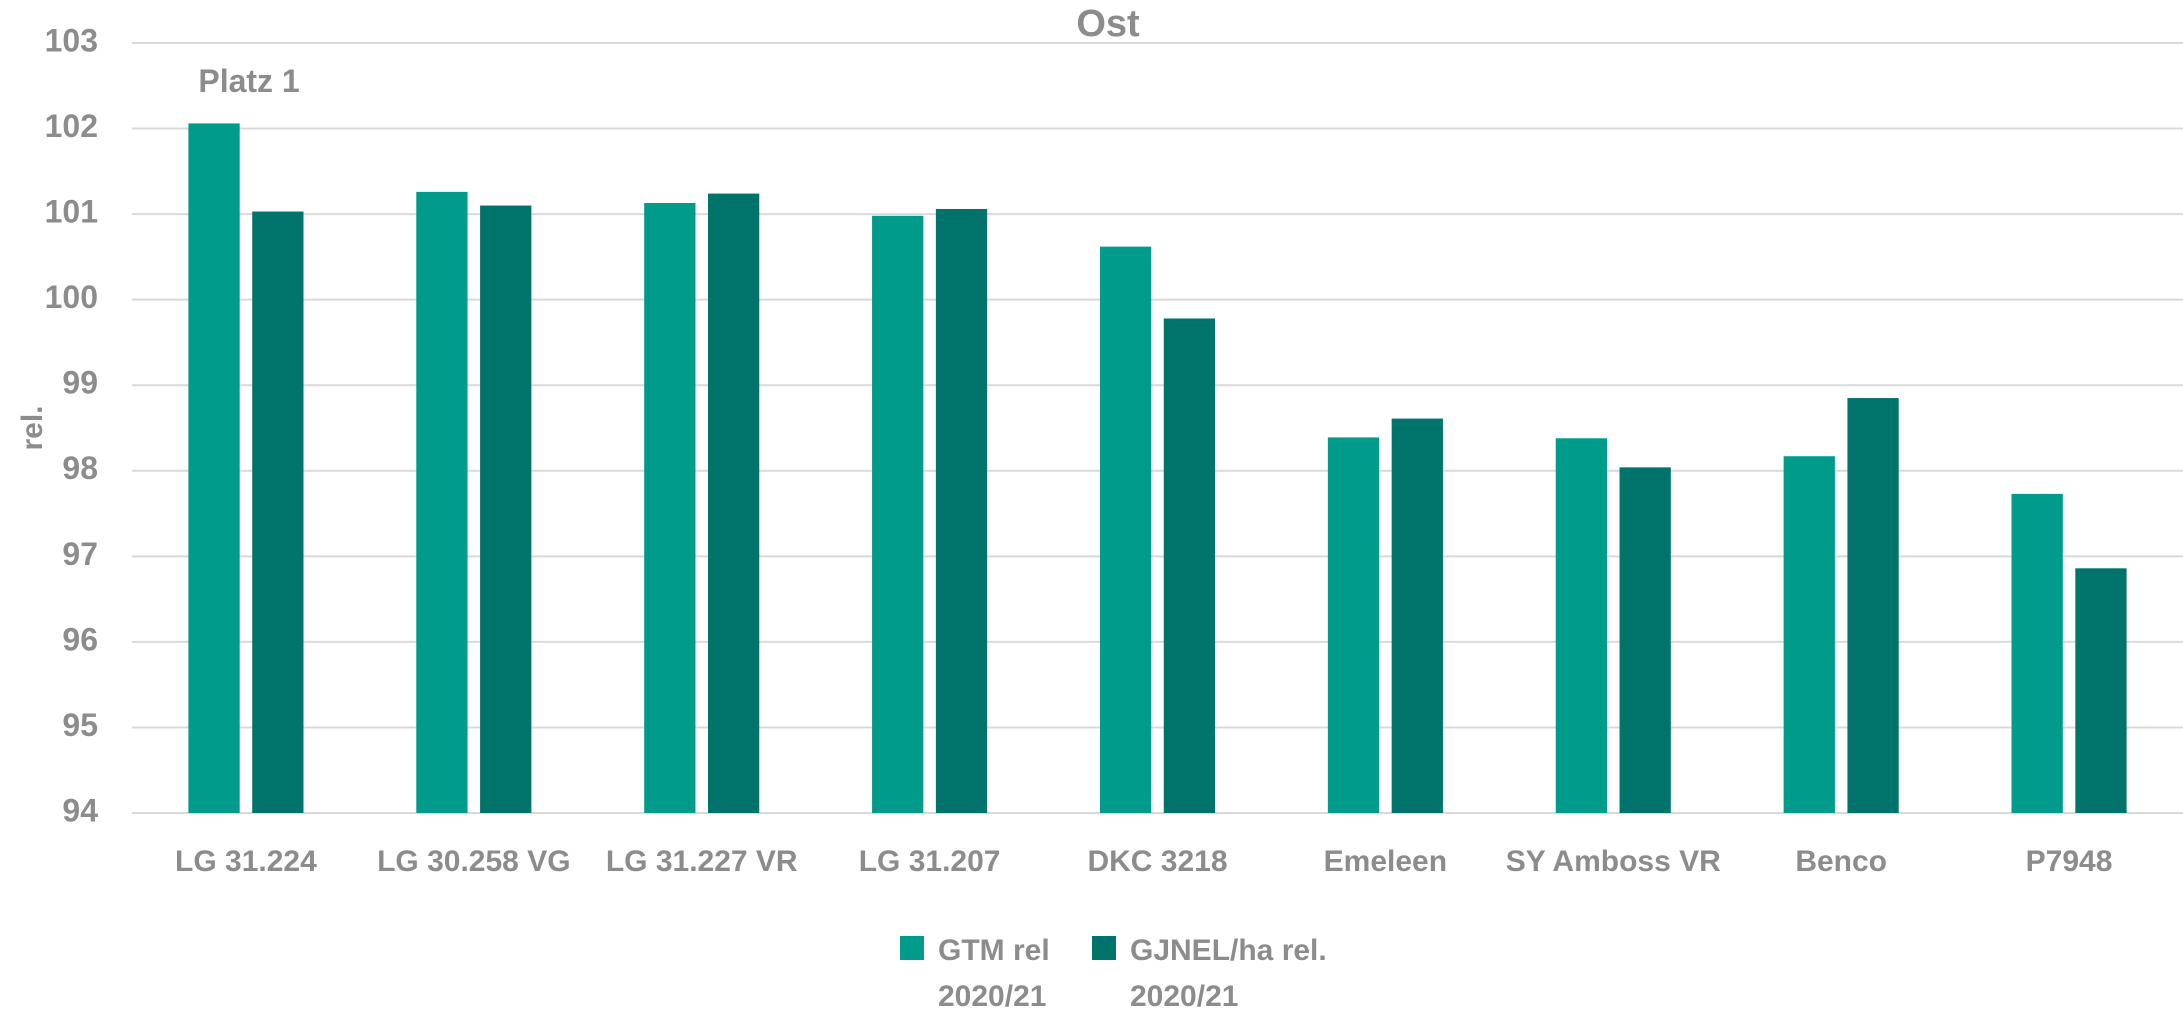  I want to click on y-tick-label: 102, so click(71, 126).